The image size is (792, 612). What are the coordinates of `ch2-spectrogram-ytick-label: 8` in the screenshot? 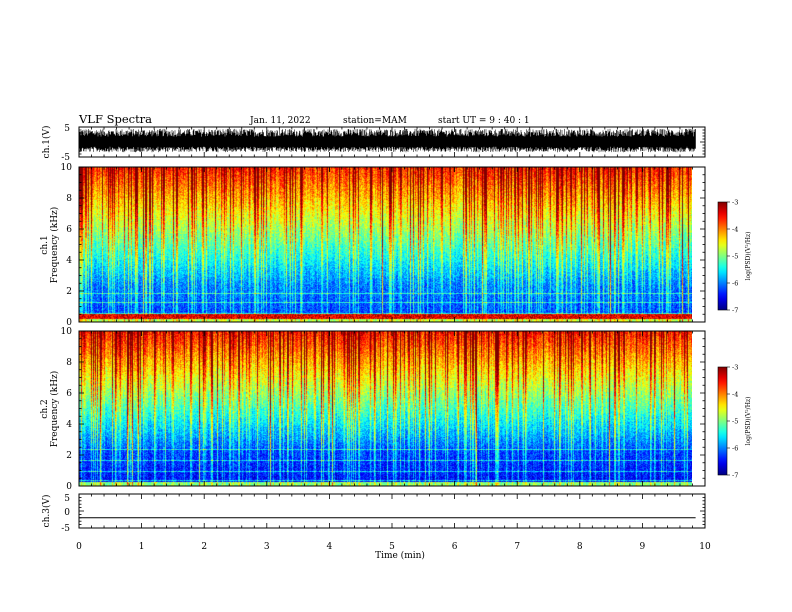 It's located at (69, 363).